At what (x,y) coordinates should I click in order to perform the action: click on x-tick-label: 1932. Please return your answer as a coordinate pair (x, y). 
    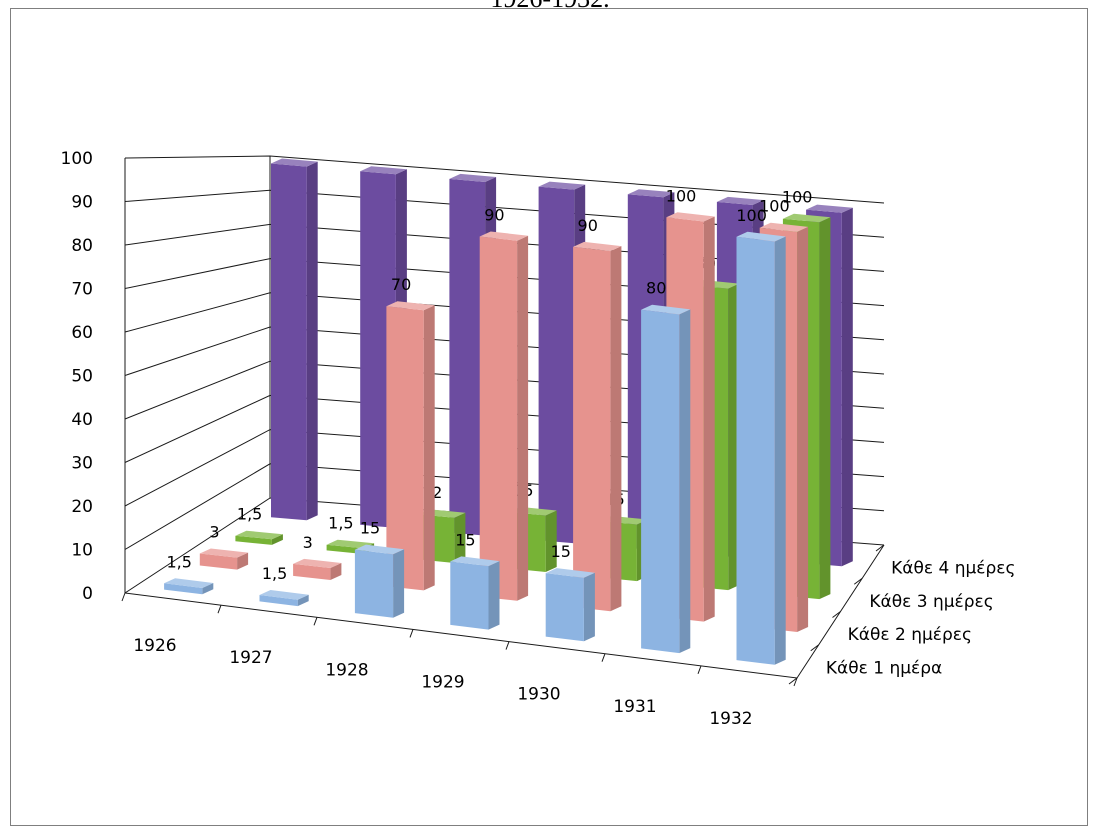
    Looking at the image, I should click on (730, 719).